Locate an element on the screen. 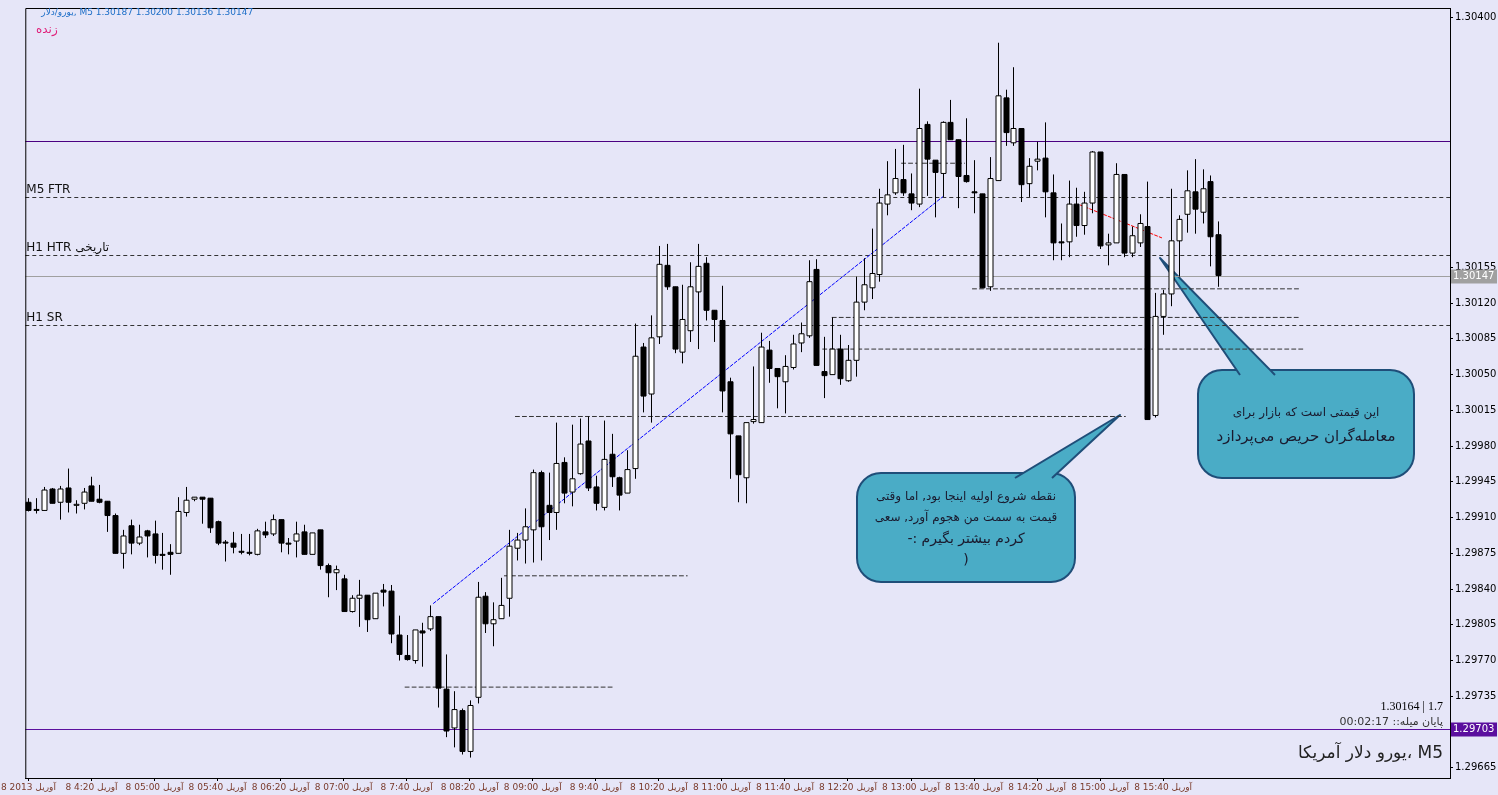  ref-line-label: 1.30147 is located at coordinates (1474, 276).